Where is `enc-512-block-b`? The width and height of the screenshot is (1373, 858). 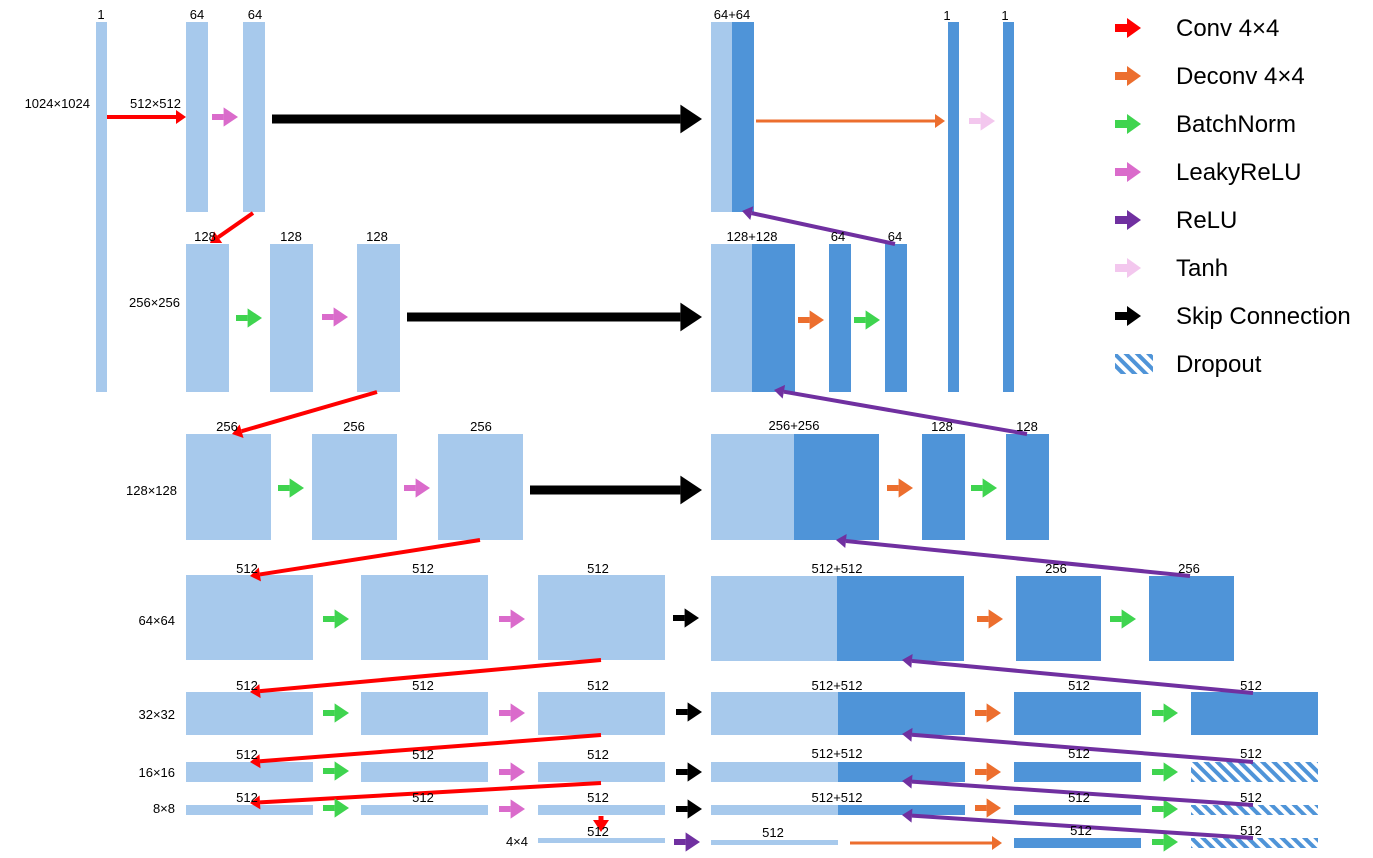 enc-512-block-b is located at coordinates (254, 117).